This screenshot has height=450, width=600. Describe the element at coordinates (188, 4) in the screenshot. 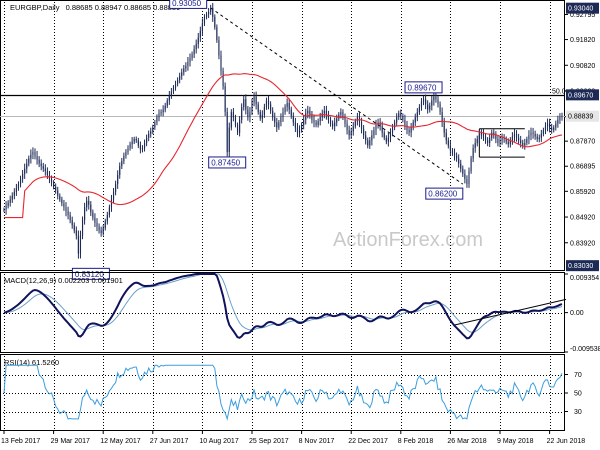

I see `annotation-box` at that location.